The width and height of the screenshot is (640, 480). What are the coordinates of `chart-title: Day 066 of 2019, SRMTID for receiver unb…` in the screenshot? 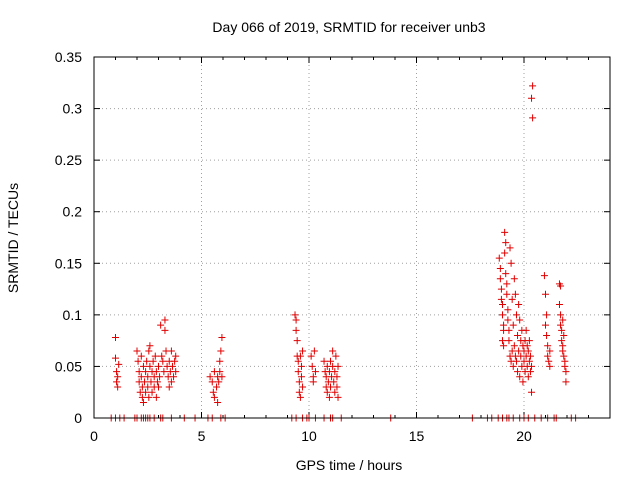 It's located at (348, 27).